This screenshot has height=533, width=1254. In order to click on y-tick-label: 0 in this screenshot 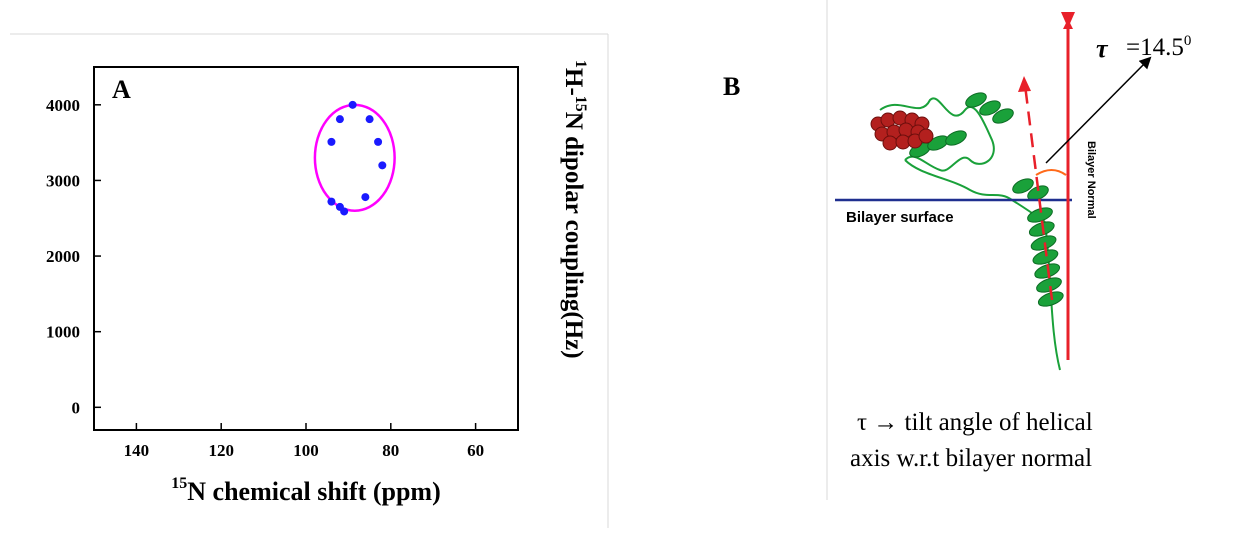, I will do `click(76, 407)`.